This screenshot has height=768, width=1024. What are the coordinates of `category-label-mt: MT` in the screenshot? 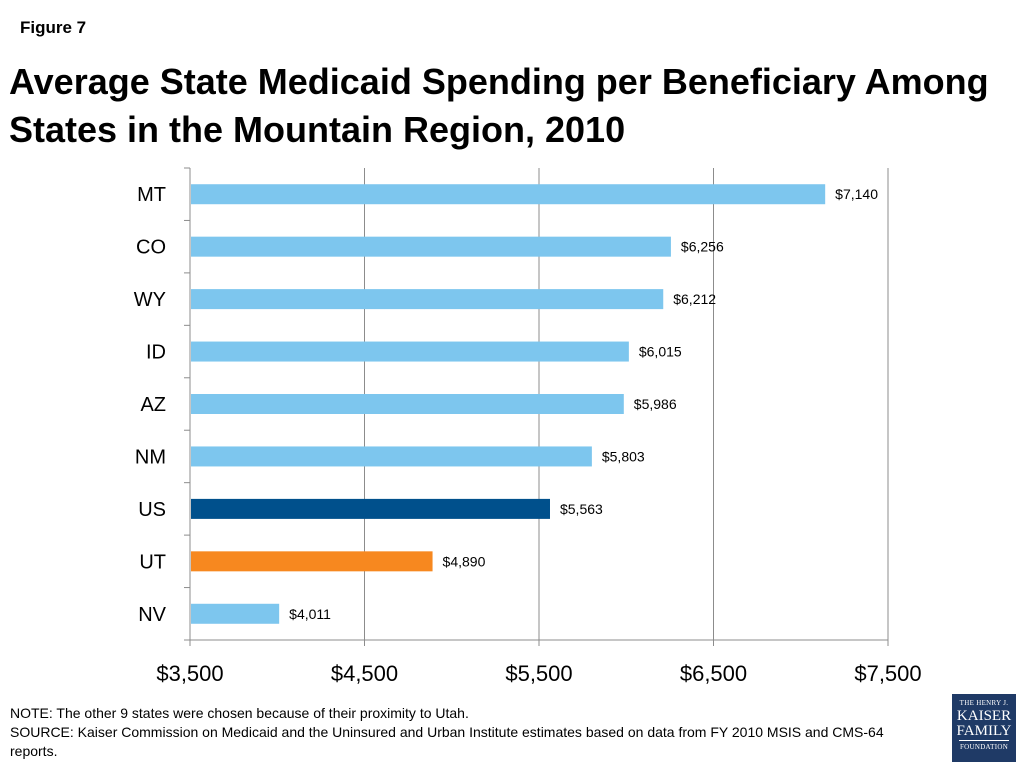 It's located at (151, 195).